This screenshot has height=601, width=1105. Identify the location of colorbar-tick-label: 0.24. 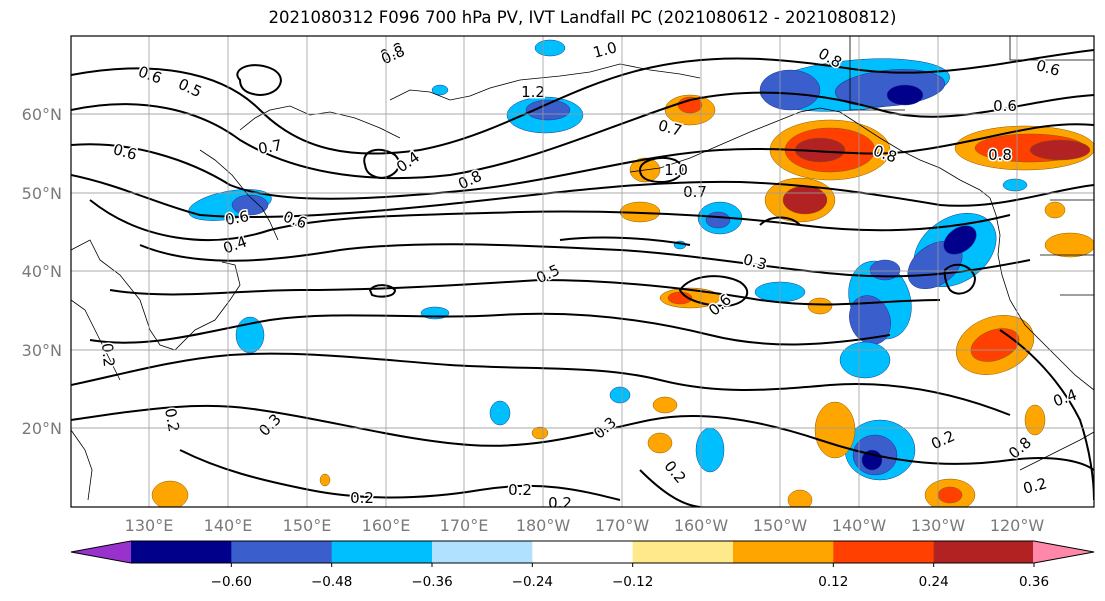
(934, 582).